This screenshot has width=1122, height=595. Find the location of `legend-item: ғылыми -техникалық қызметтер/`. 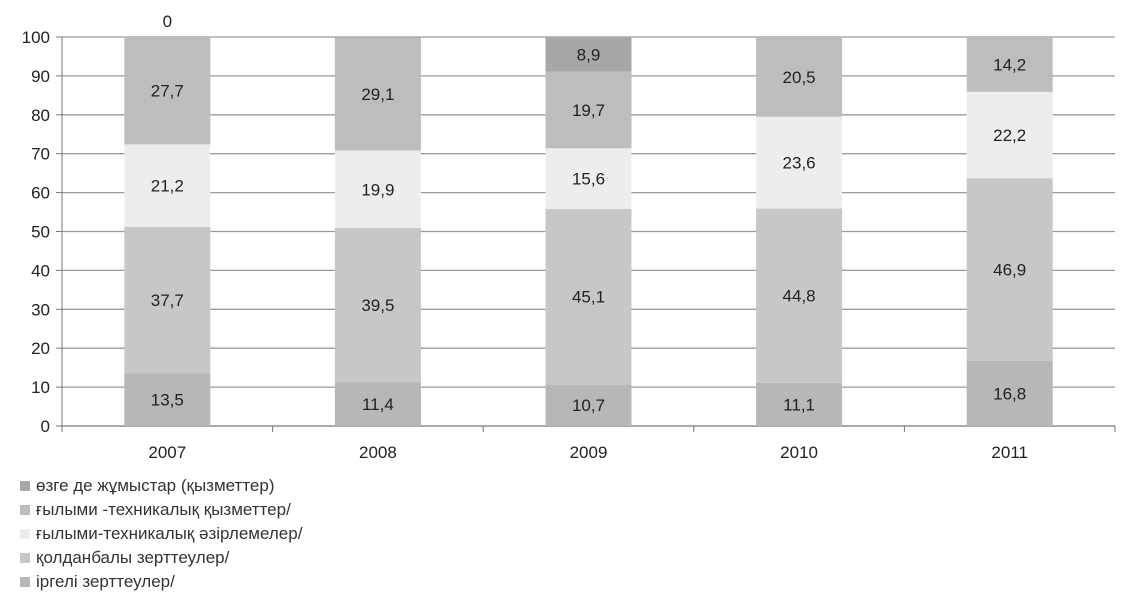

legend-item: ғылыми -техникалық қызметтер/ is located at coordinates (161, 510).